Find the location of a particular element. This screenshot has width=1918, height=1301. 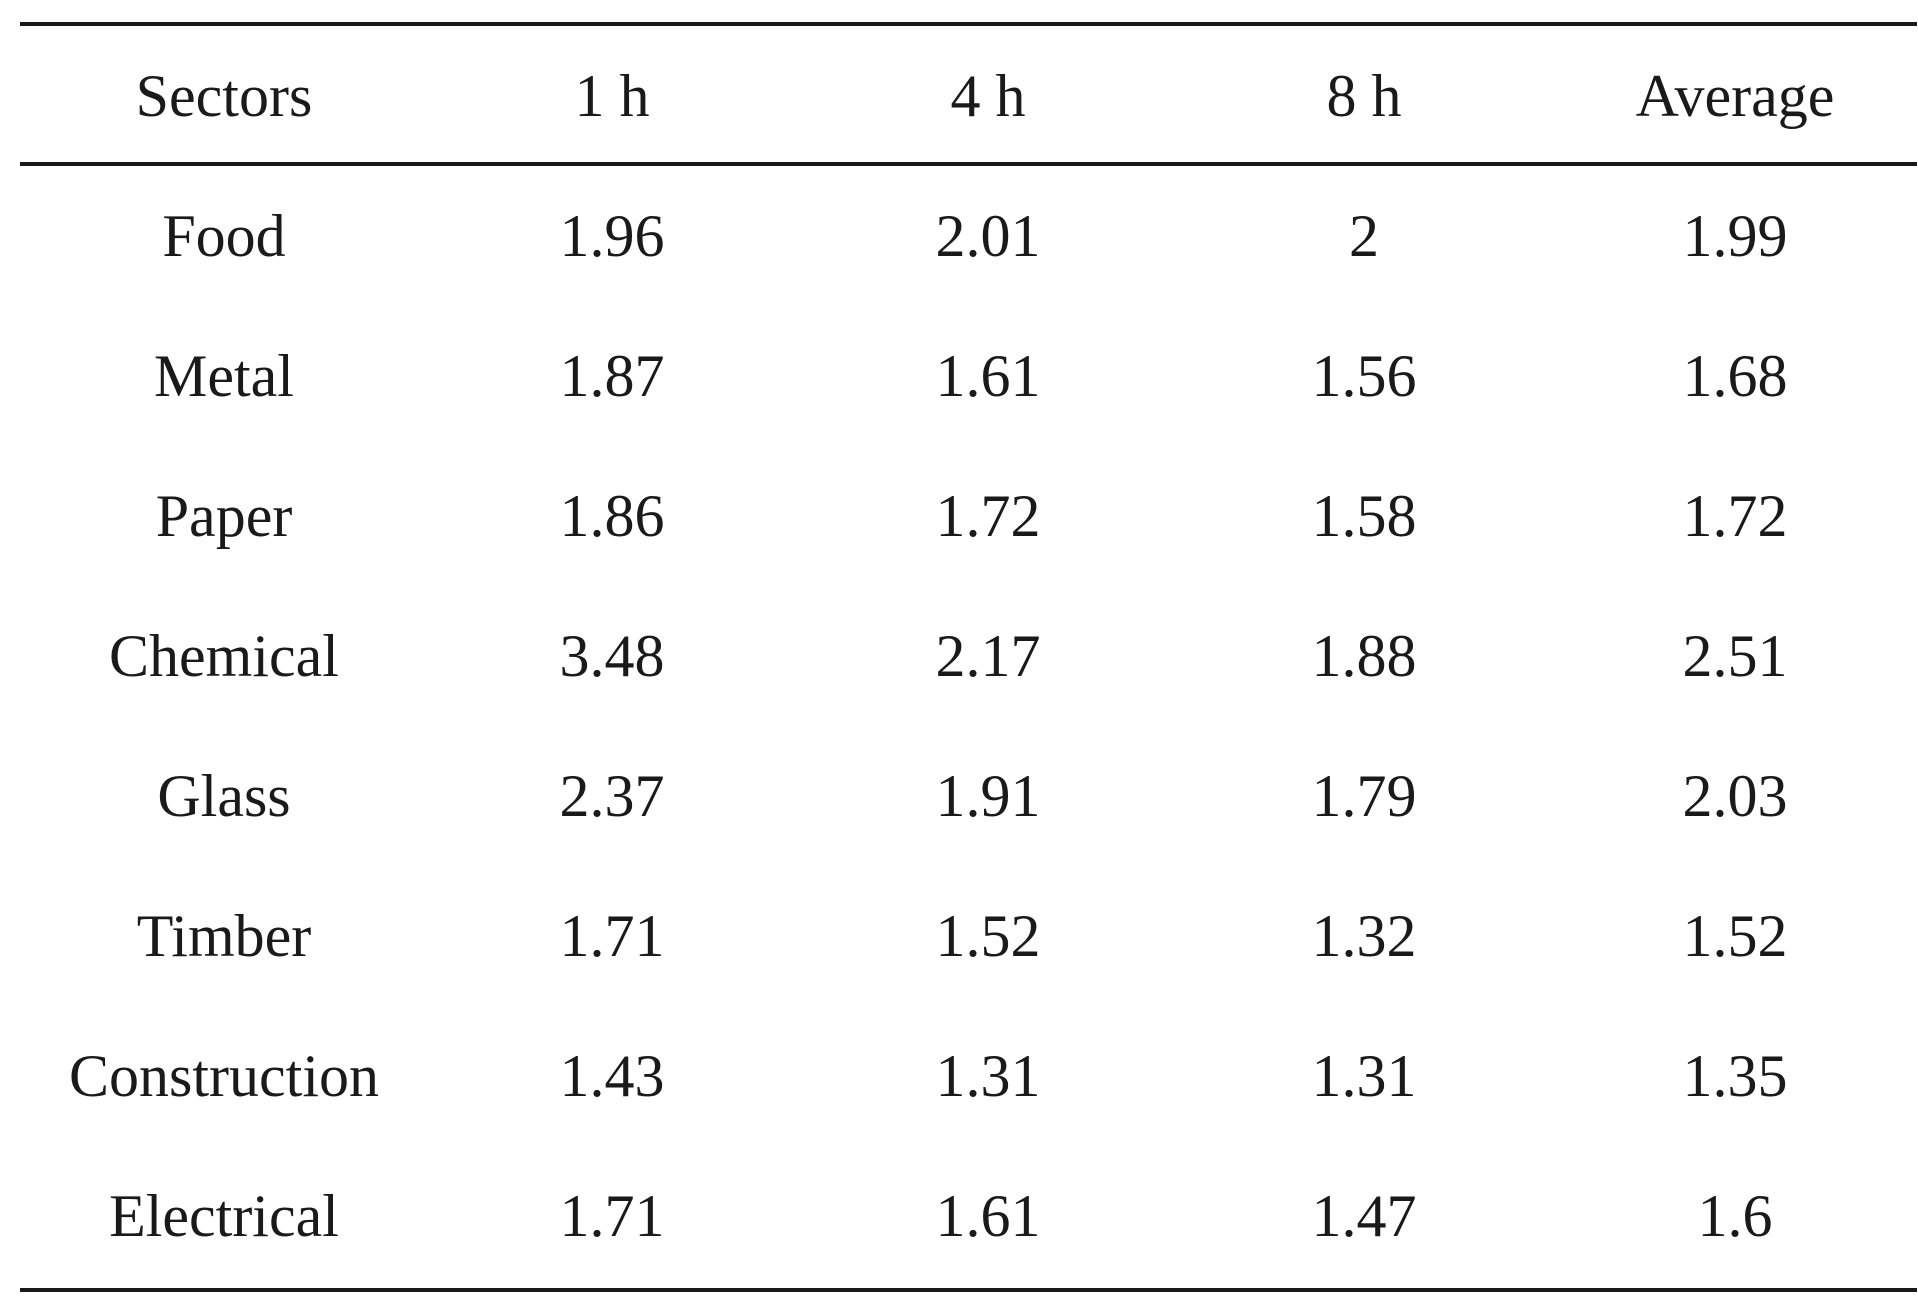

table-header-row: Sectors 1 h 4 h 8 h Average is located at coordinates (959, 96).